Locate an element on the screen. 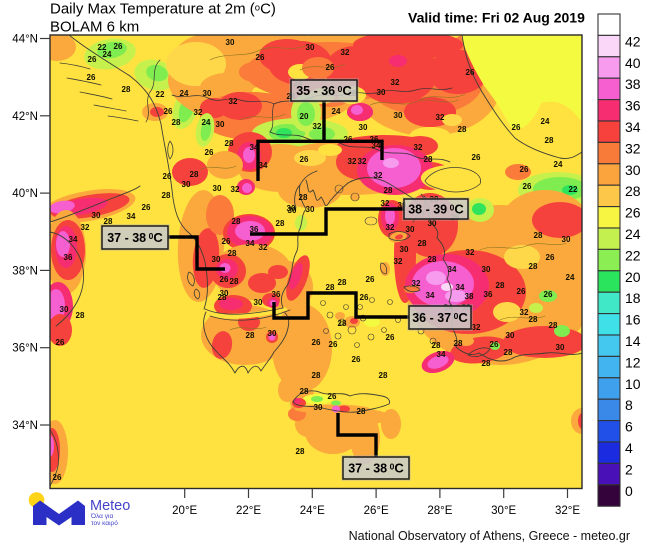 The image size is (650, 547). svg-text: 44°N is located at coordinates (25, 40).